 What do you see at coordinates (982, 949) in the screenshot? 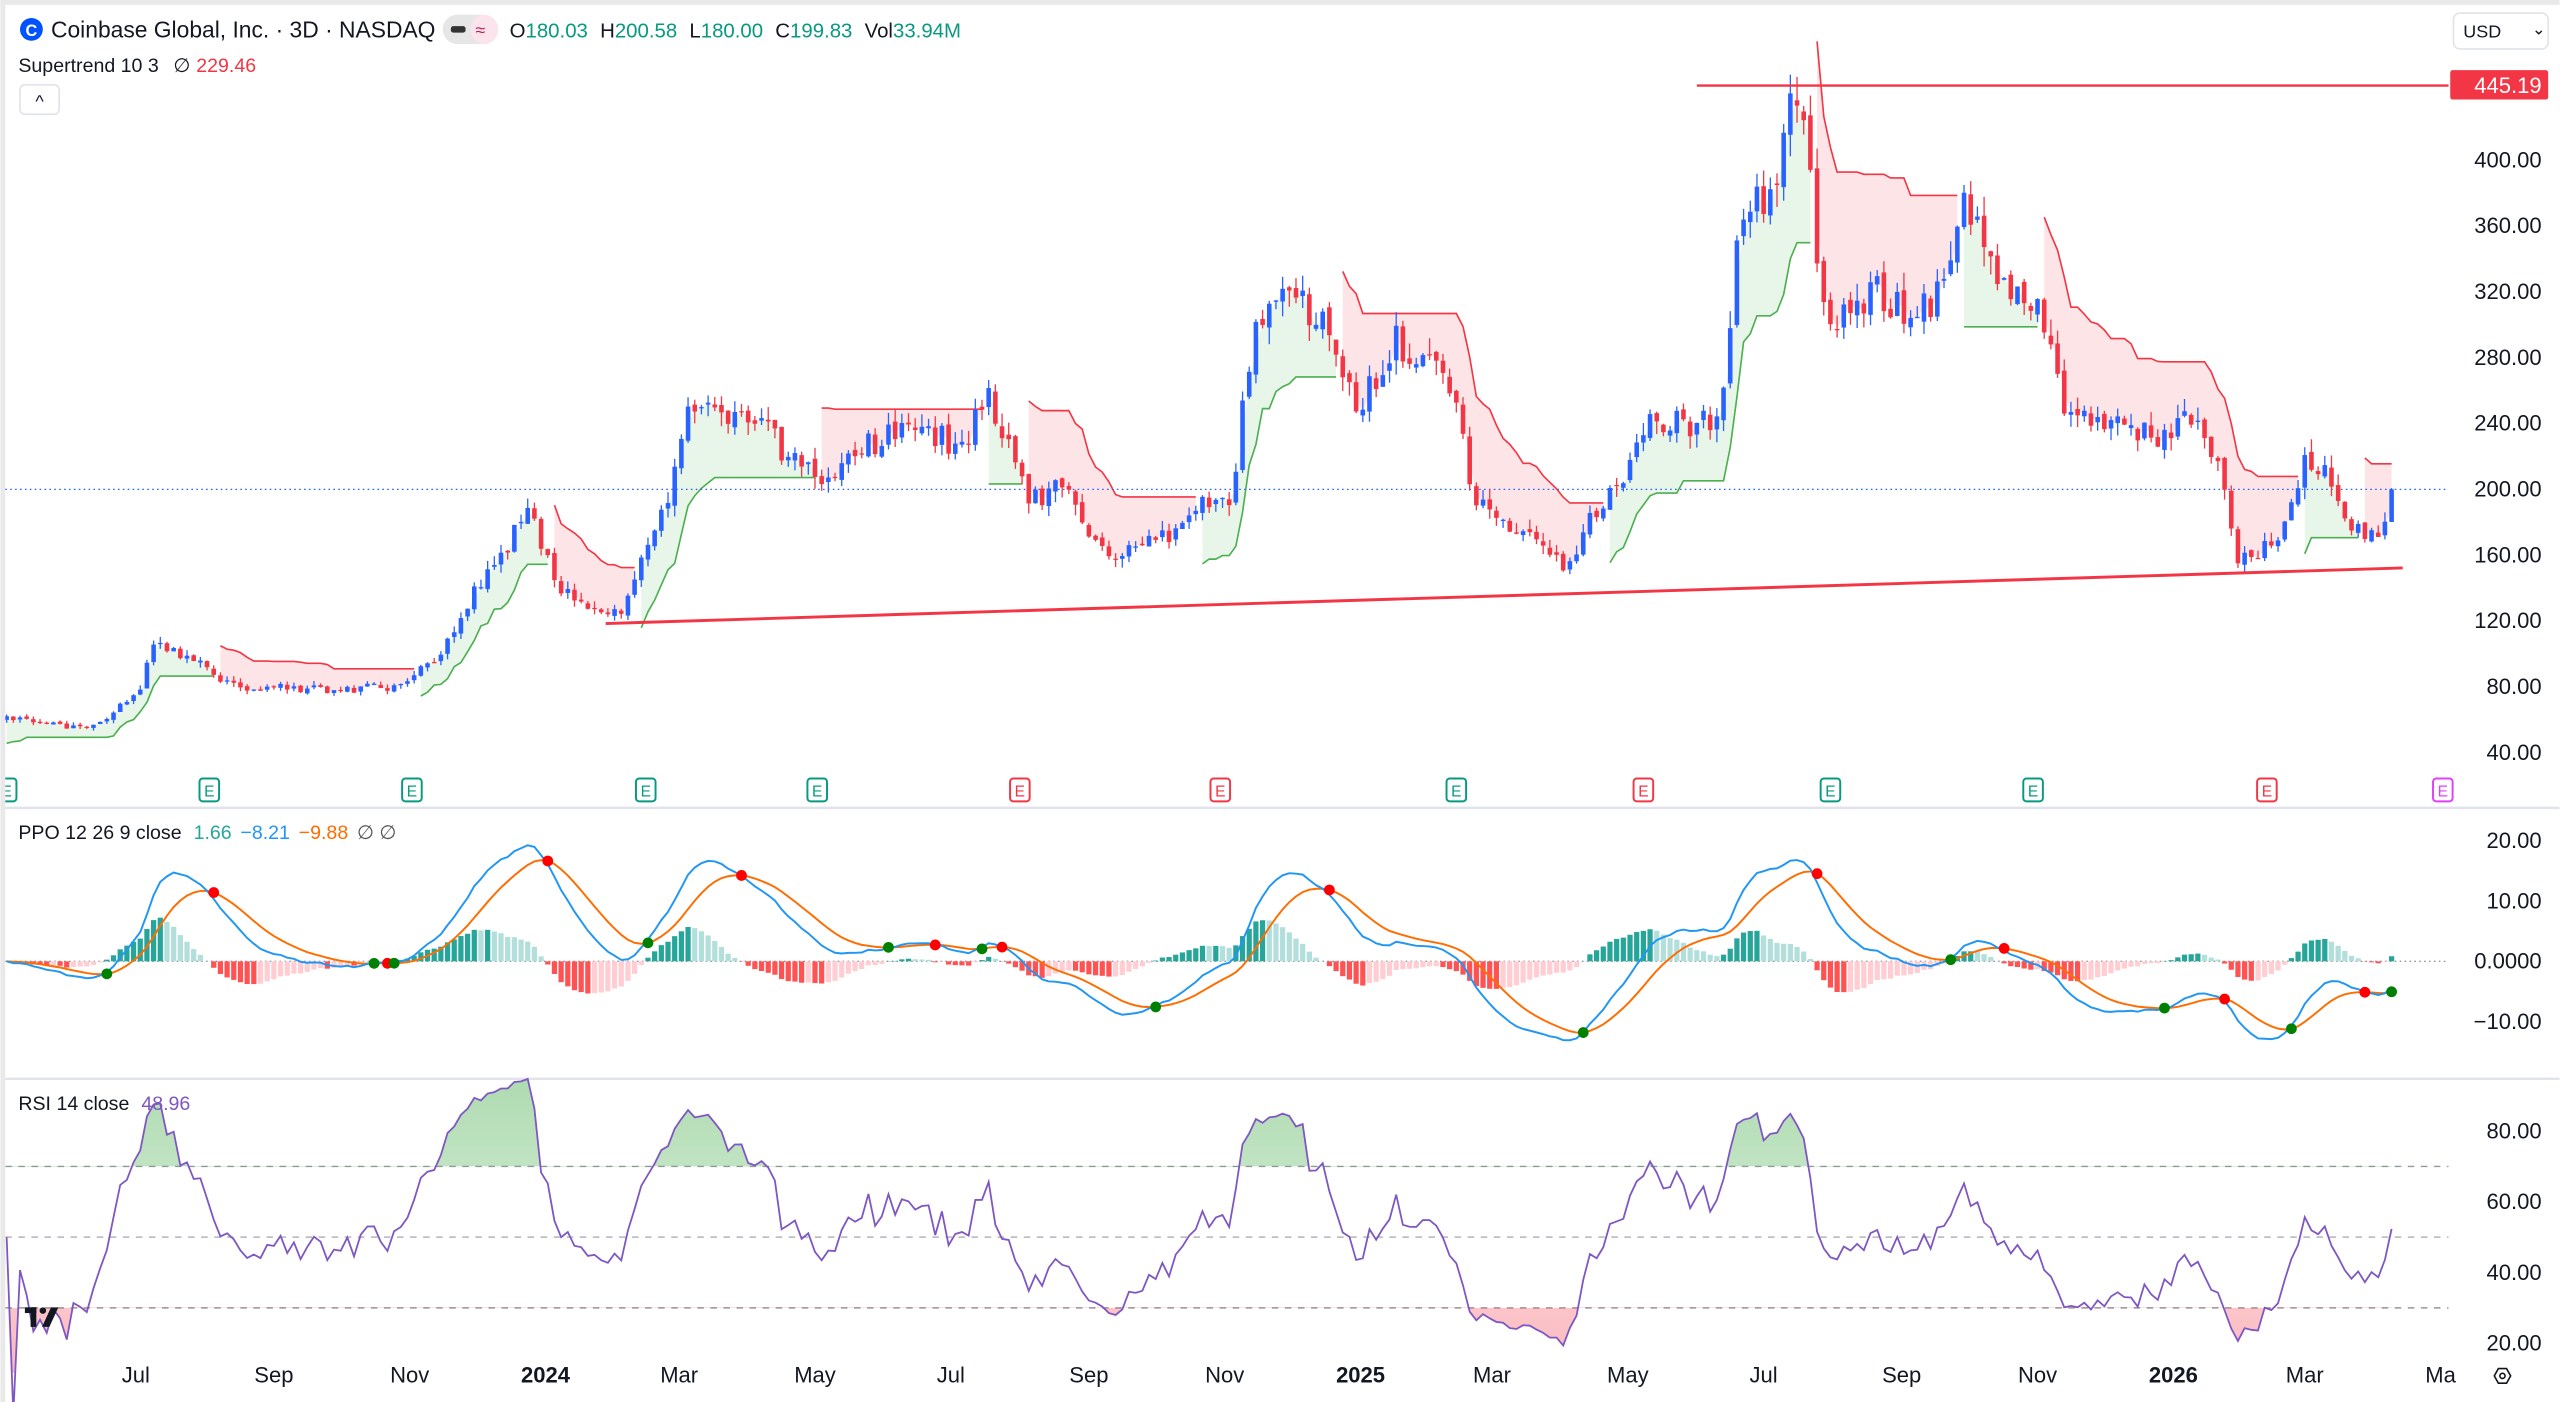
I see `ppo-bullish-cross-dot` at bounding box center [982, 949].